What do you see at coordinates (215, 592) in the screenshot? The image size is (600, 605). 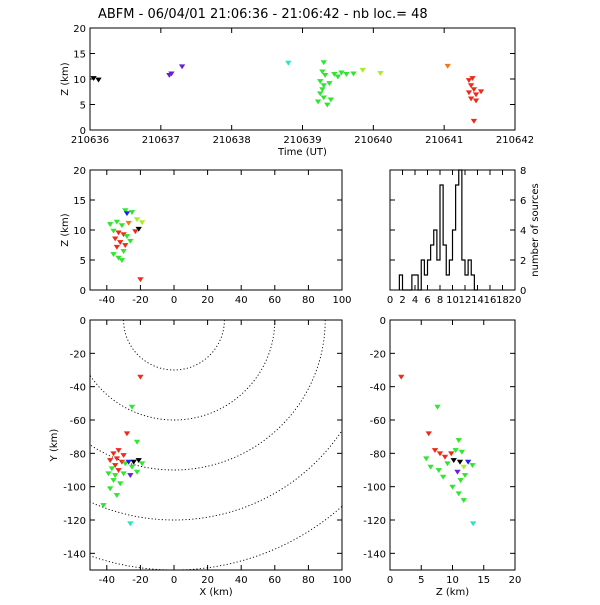 I see `x_y-x-axis-label: X (km)` at bounding box center [215, 592].